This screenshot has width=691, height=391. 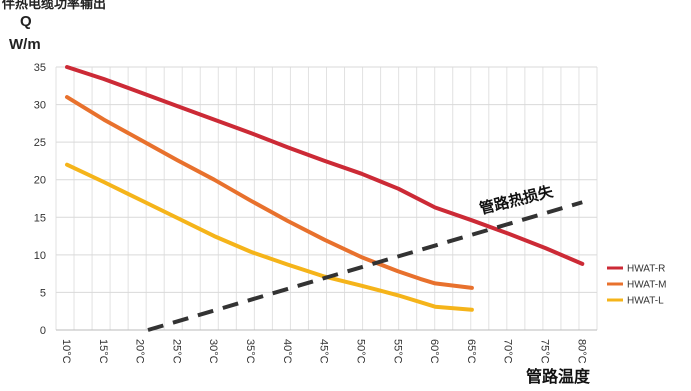 I want to click on y-tick-label: 10, so click(x=40, y=256).